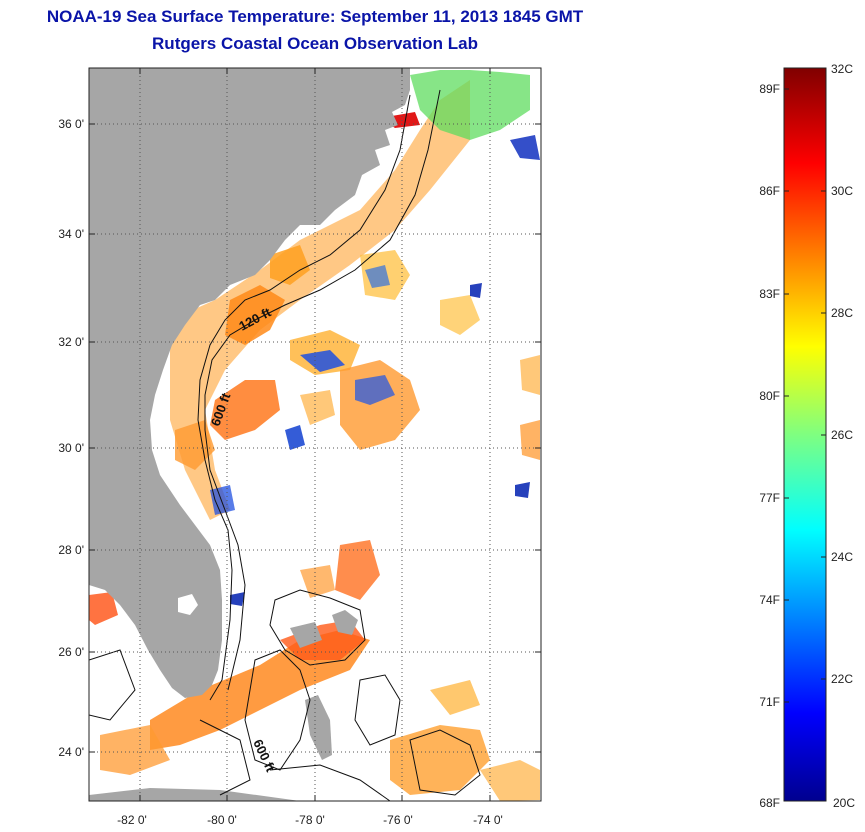  What do you see at coordinates (769, 498) in the screenshot?
I see `colorbar-f-label: 77F` at bounding box center [769, 498].